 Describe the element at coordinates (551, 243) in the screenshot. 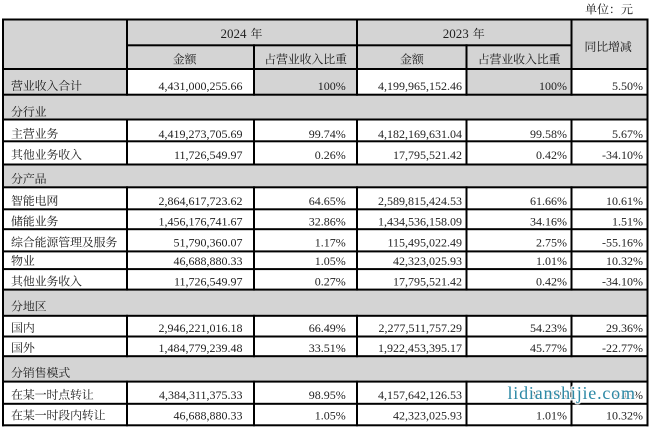

I see `svg-text: 2.75%` at that location.